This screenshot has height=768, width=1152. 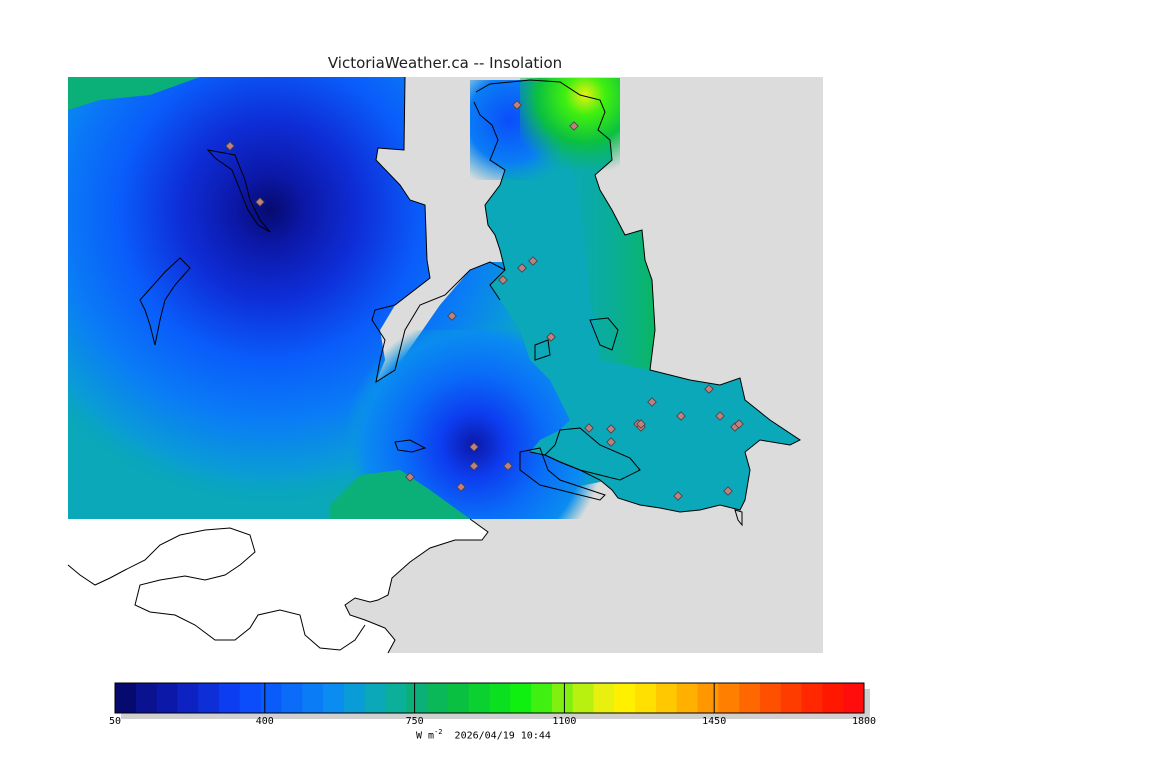 What do you see at coordinates (438, 732) in the screenshot?
I see `units-exponent: -2` at bounding box center [438, 732].